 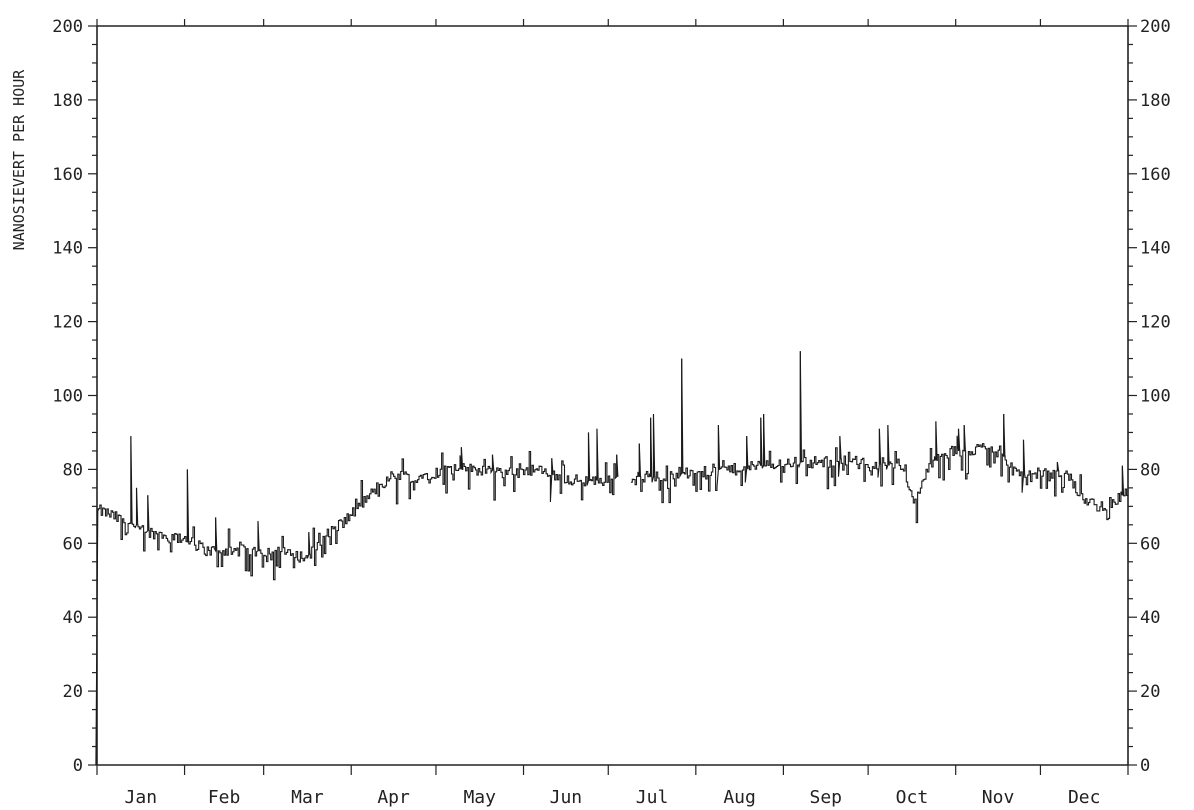 What do you see at coordinates (224, 797) in the screenshot?
I see `x-month-label: Feb` at bounding box center [224, 797].